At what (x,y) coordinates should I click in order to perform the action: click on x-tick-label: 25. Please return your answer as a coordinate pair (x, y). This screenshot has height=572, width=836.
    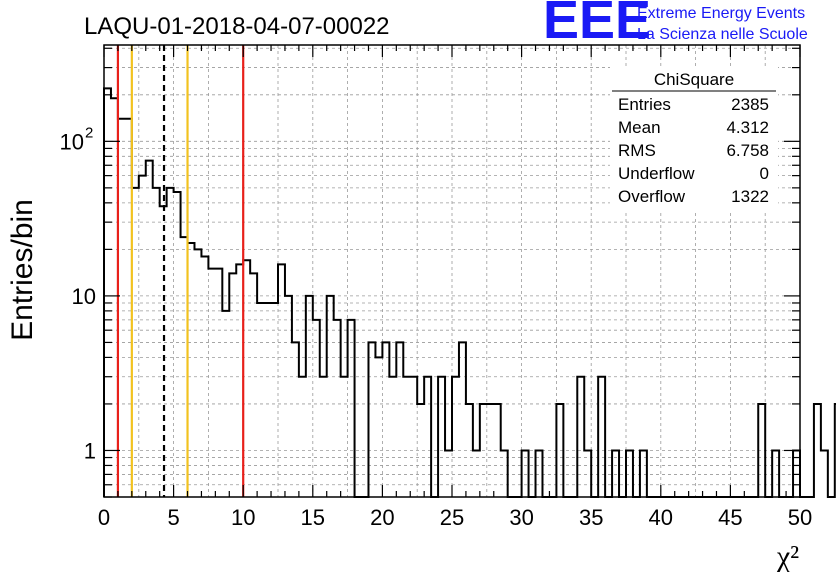
    Looking at the image, I should click on (452, 517).